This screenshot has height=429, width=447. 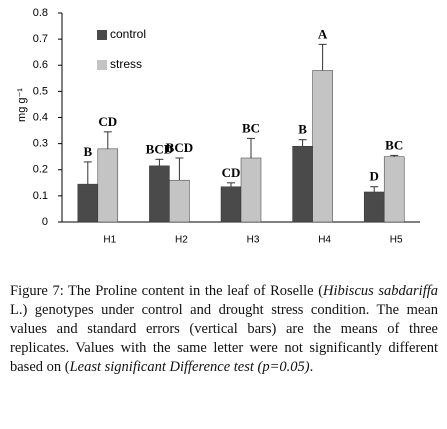 I want to click on x-tick-label: H5, so click(x=396, y=240).